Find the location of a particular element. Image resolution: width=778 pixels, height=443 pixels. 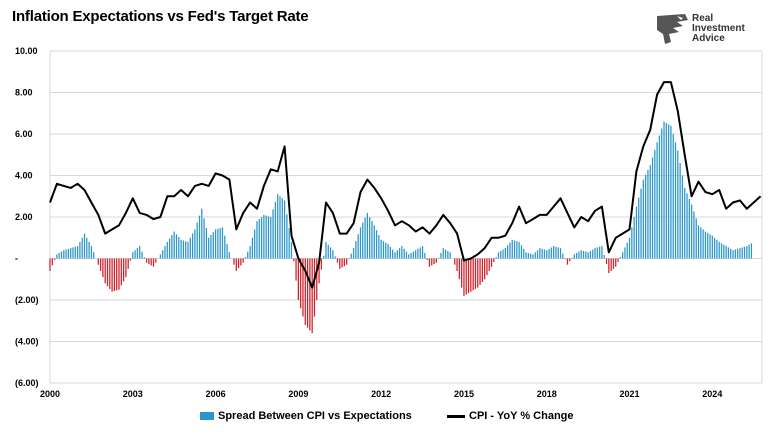

y-tick-label: (2.00) is located at coordinates (27, 300).